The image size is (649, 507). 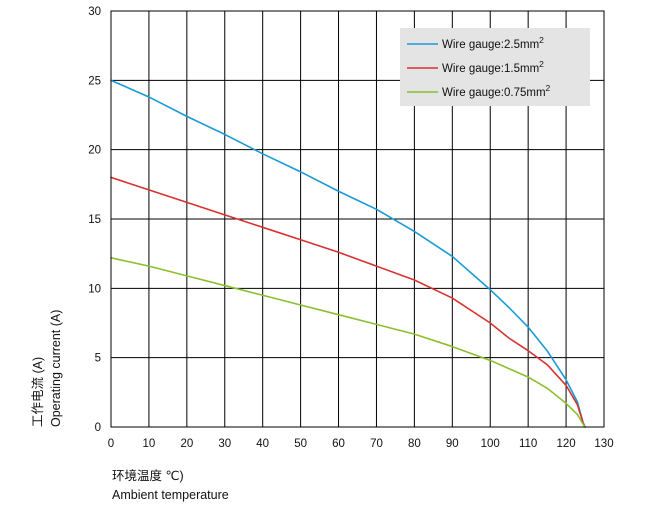 I want to click on x-tick-label: 20, so click(x=186, y=444).